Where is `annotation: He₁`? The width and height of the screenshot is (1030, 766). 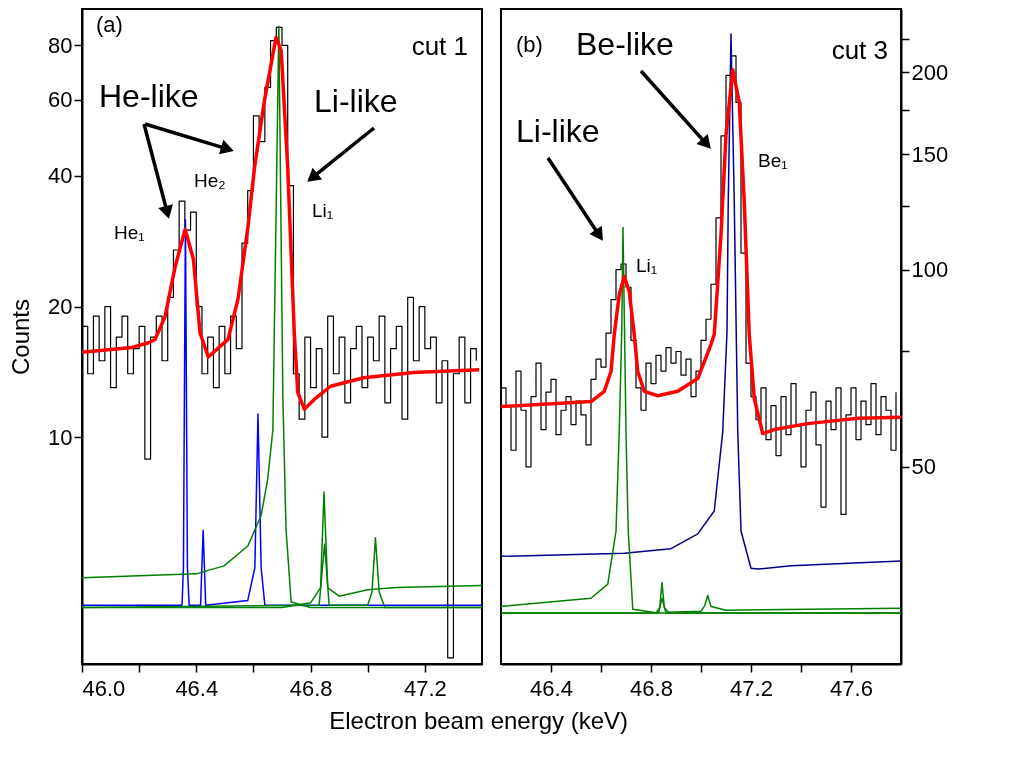
annotation: He₁ is located at coordinates (129, 232).